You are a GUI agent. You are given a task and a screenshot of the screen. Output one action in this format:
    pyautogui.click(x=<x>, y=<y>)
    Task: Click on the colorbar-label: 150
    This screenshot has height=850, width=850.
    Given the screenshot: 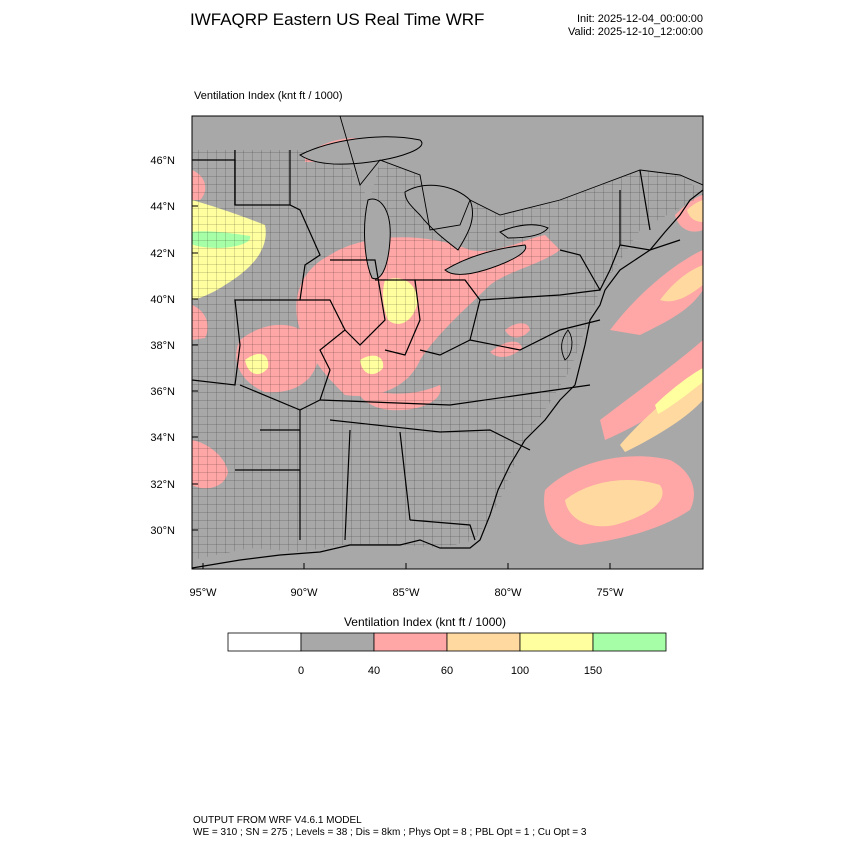 What is the action you would take?
    pyautogui.click(x=593, y=671)
    